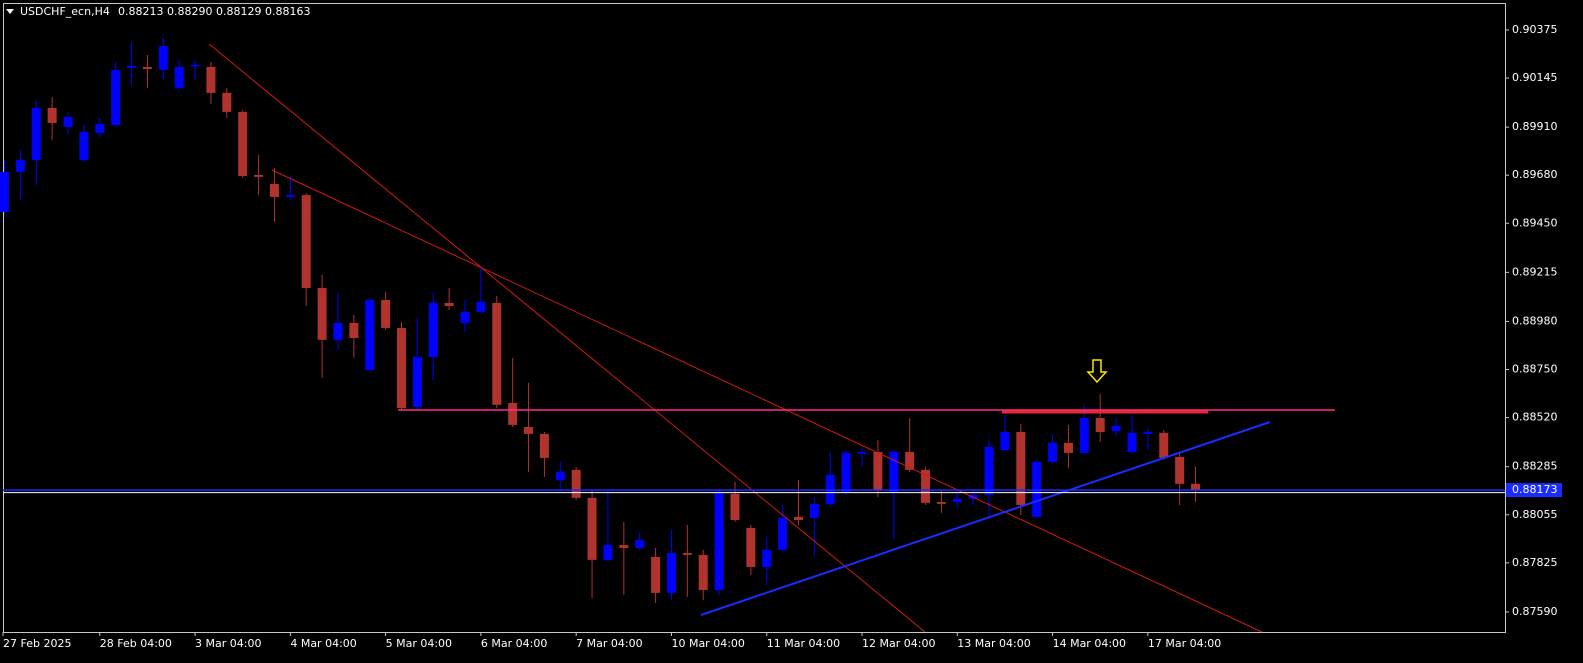 This screenshot has width=1583, height=663. I want to click on current-price-label: 0.88173, so click(1535, 489).